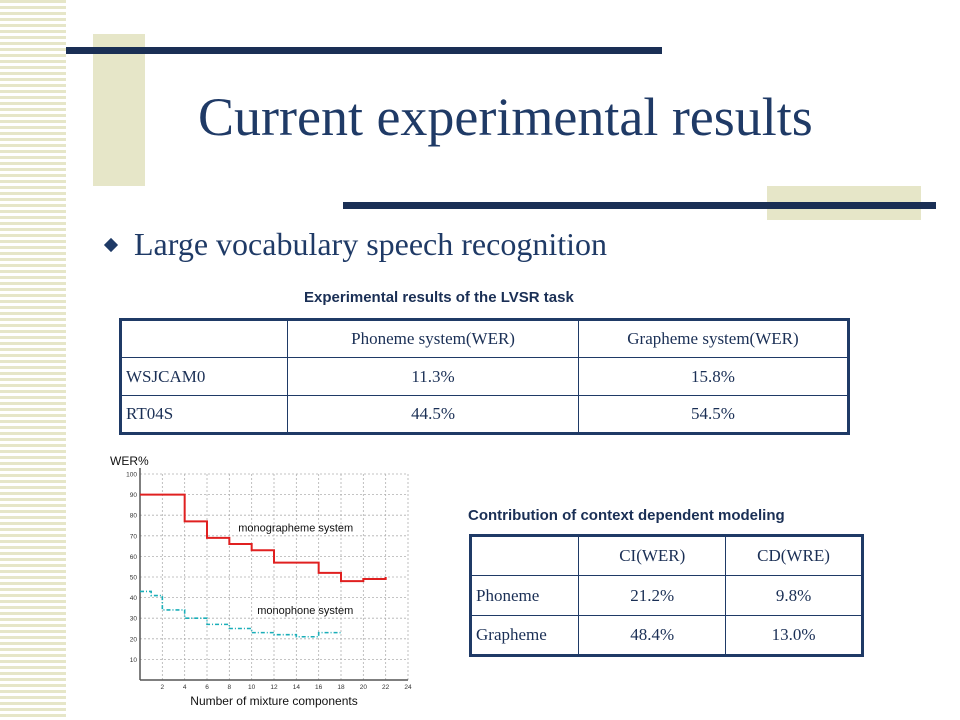 This screenshot has width=960, height=720. What do you see at coordinates (134, 516) in the screenshot?
I see `chart-y-tick-label: 80` at bounding box center [134, 516].